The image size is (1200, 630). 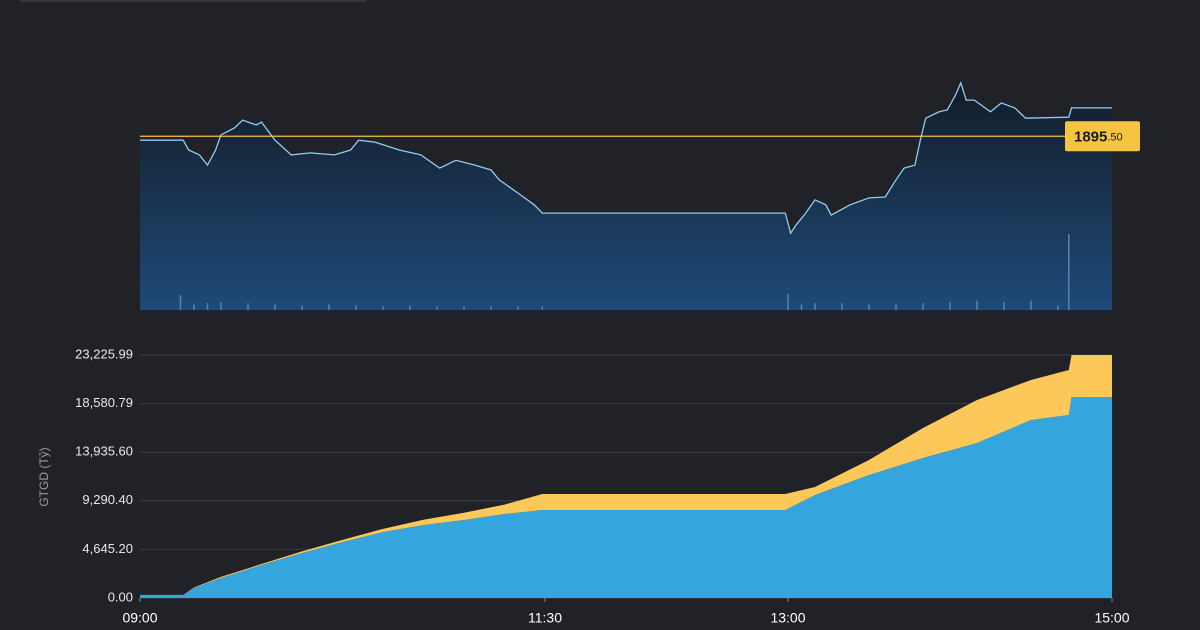 I want to click on x-tick-label: 15:00, so click(x=1111, y=618).